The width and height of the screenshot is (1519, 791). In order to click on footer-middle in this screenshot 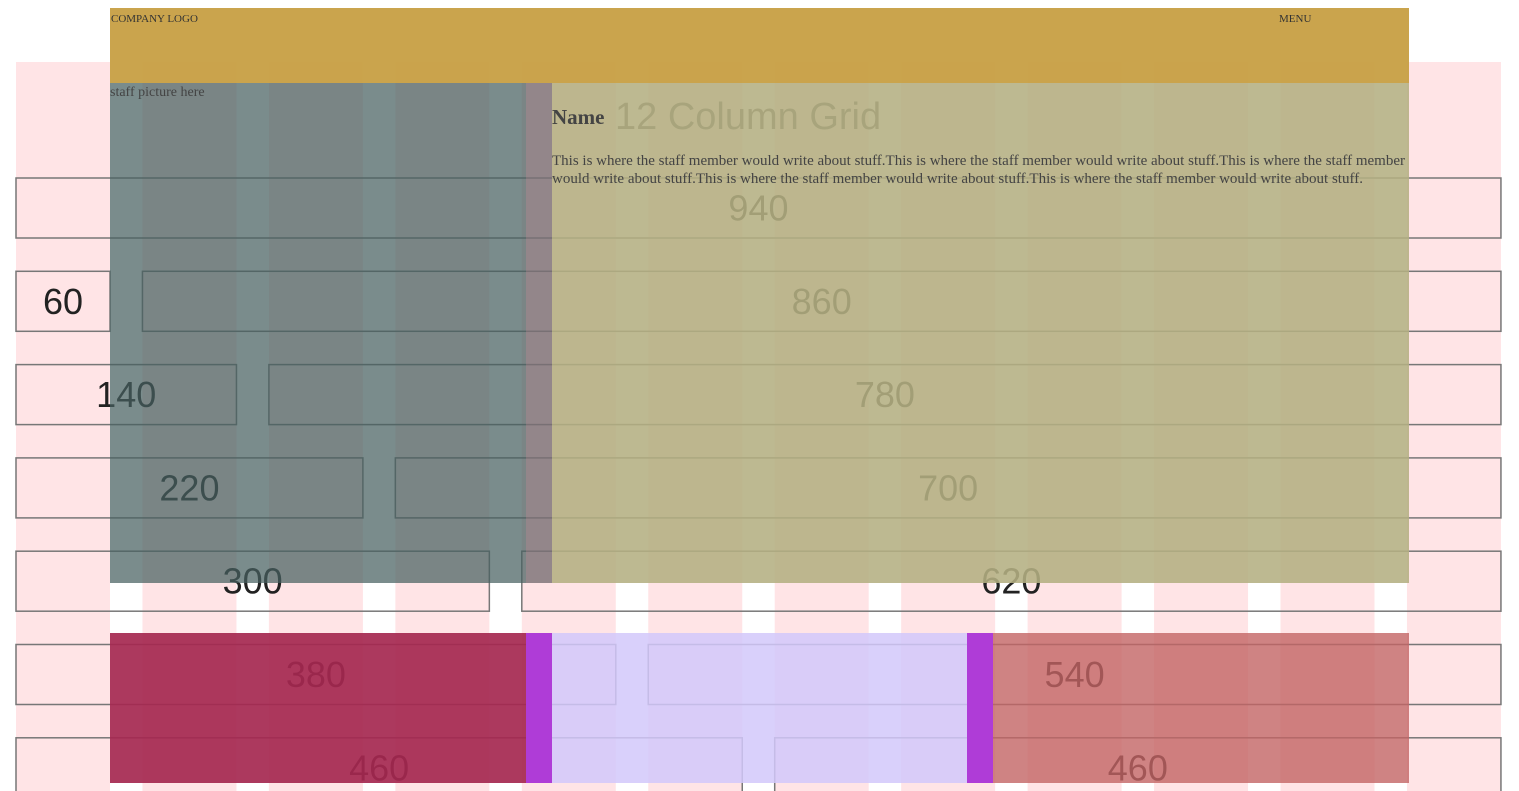, I will do `click(759, 708)`.